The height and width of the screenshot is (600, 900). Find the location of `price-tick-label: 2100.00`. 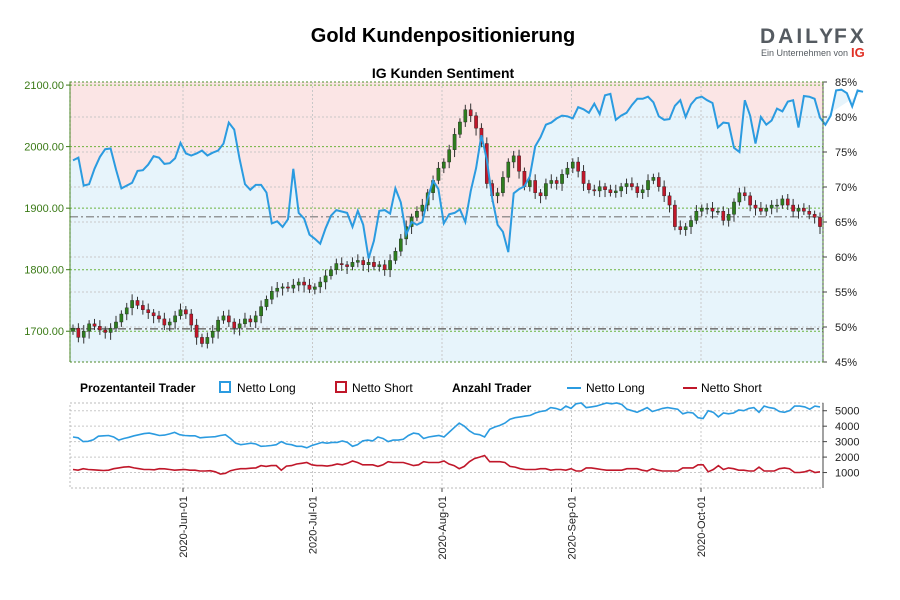

price-tick-label: 2100.00 is located at coordinates (44, 86).